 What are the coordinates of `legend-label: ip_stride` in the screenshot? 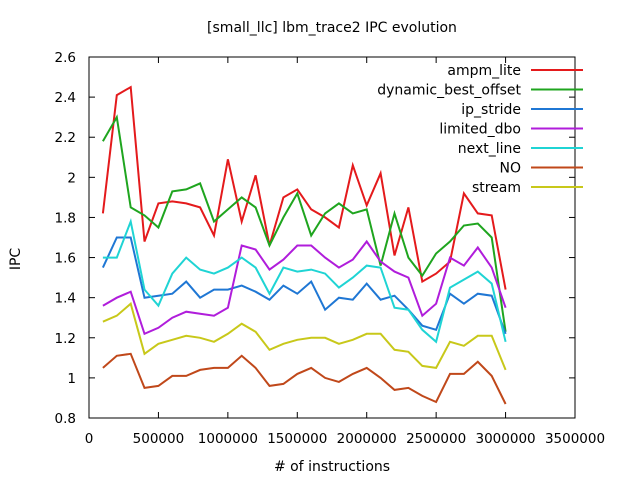 It's located at (491, 110).